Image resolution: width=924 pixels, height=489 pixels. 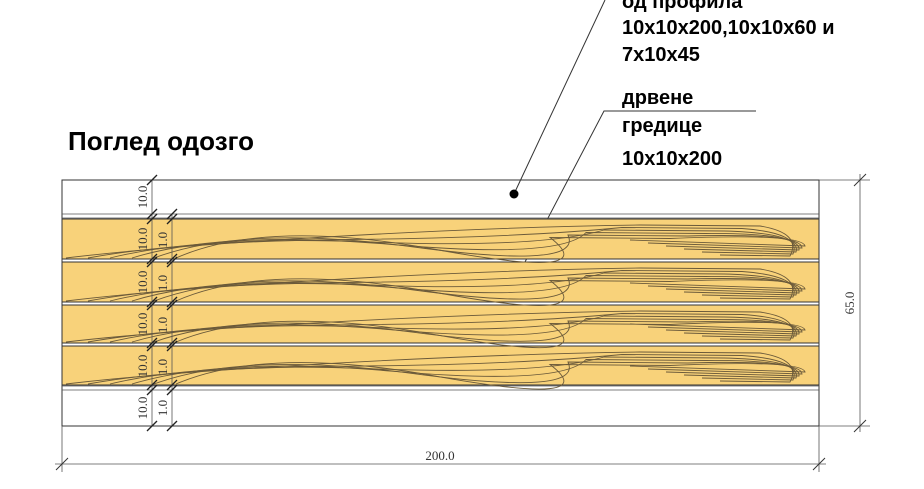 What do you see at coordinates (162, 283) in the screenshot?
I see `dim-gap-2: 1.0` at bounding box center [162, 283].